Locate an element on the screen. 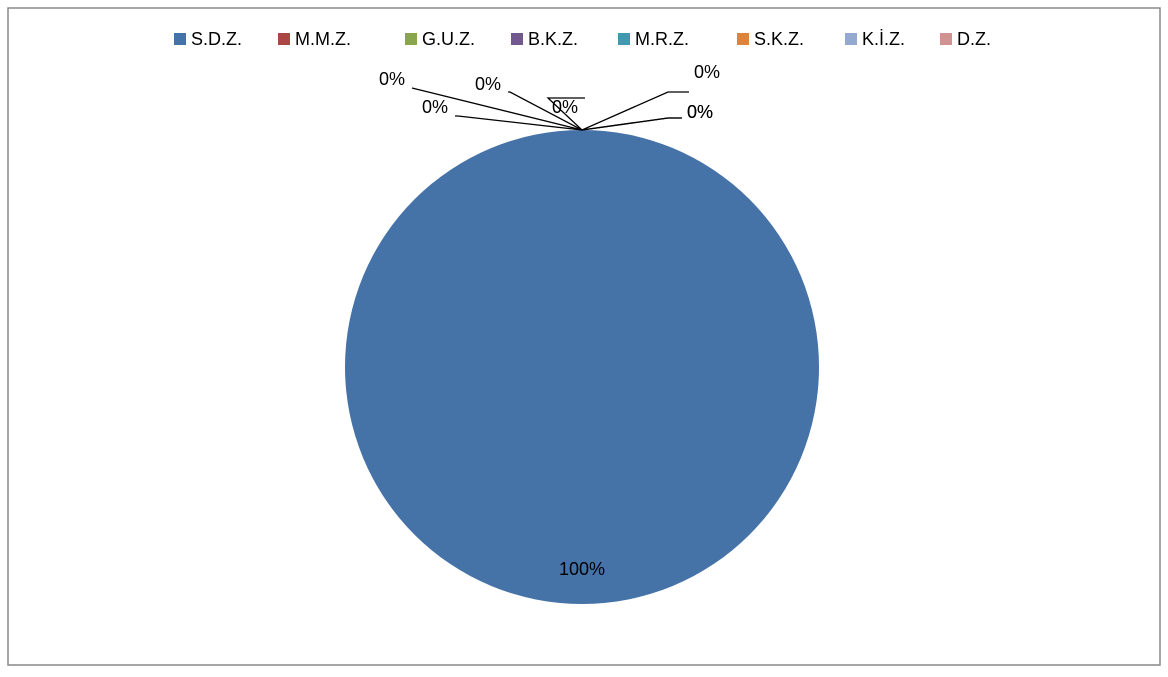 This screenshot has width=1168, height=677. legend-label: G.U.Z. is located at coordinates (448, 39).